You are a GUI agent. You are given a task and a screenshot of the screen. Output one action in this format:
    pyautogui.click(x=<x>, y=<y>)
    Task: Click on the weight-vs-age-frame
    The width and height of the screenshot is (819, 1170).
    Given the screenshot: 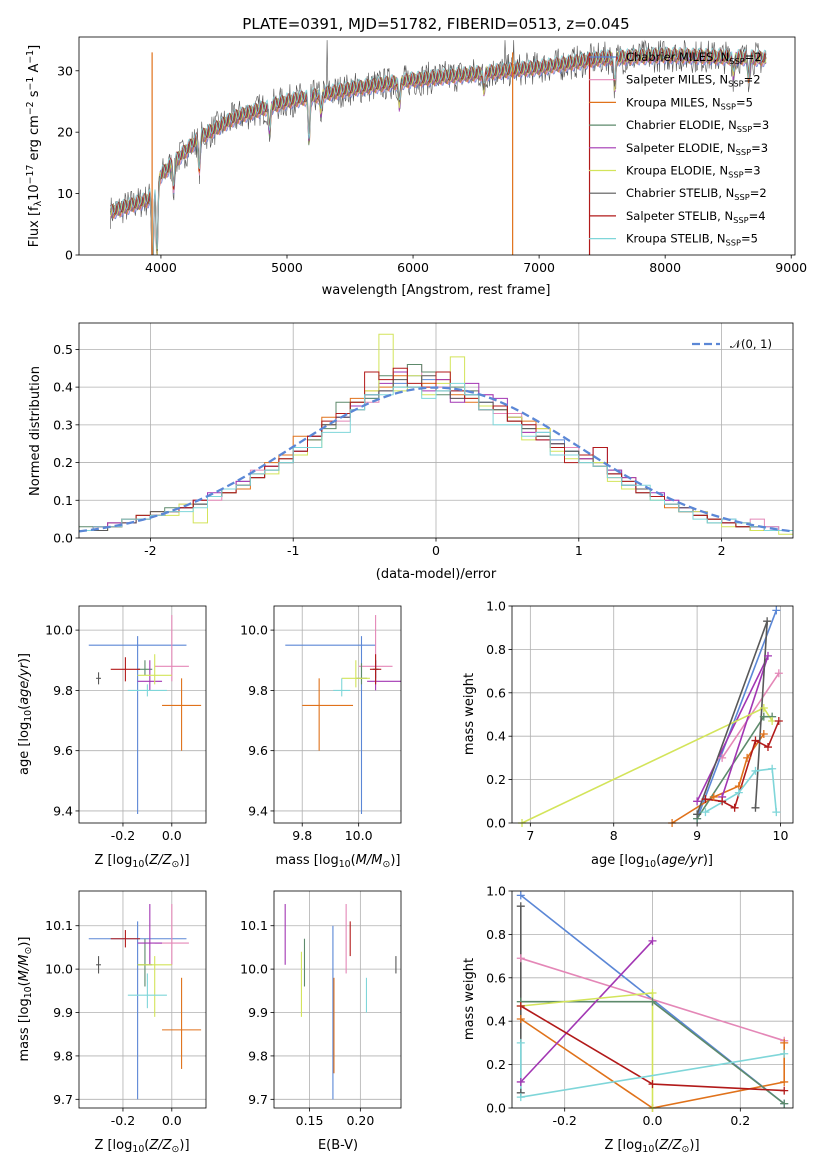 What is the action you would take?
    pyautogui.click(x=652, y=714)
    